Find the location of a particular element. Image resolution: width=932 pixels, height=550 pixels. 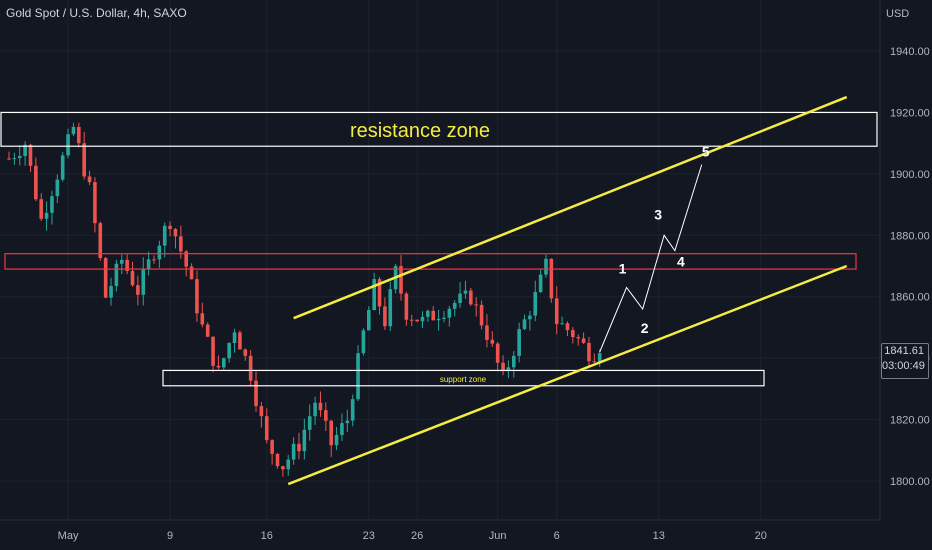

price-tick-label: 1820.00 is located at coordinates (910, 421).